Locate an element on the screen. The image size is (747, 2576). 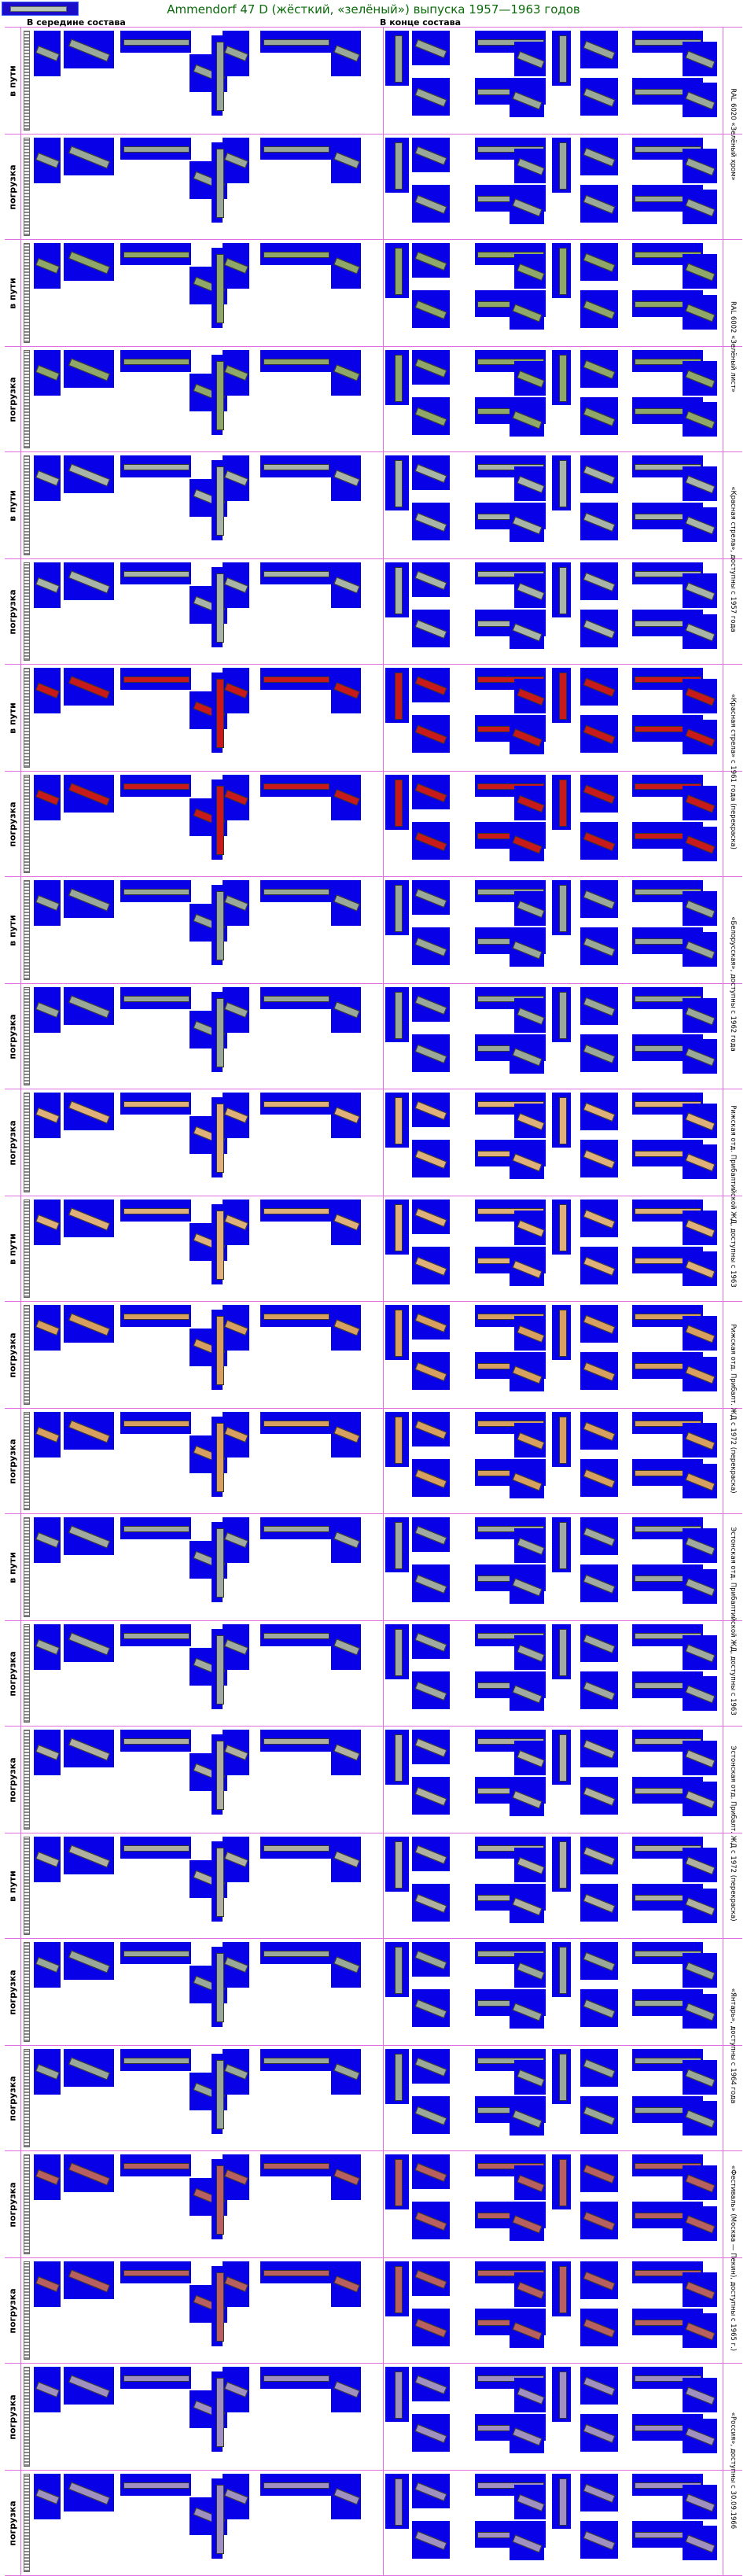
livery-row: погрузка RAL 6002 «Зелёный лист» is located at coordinates (373, 376).